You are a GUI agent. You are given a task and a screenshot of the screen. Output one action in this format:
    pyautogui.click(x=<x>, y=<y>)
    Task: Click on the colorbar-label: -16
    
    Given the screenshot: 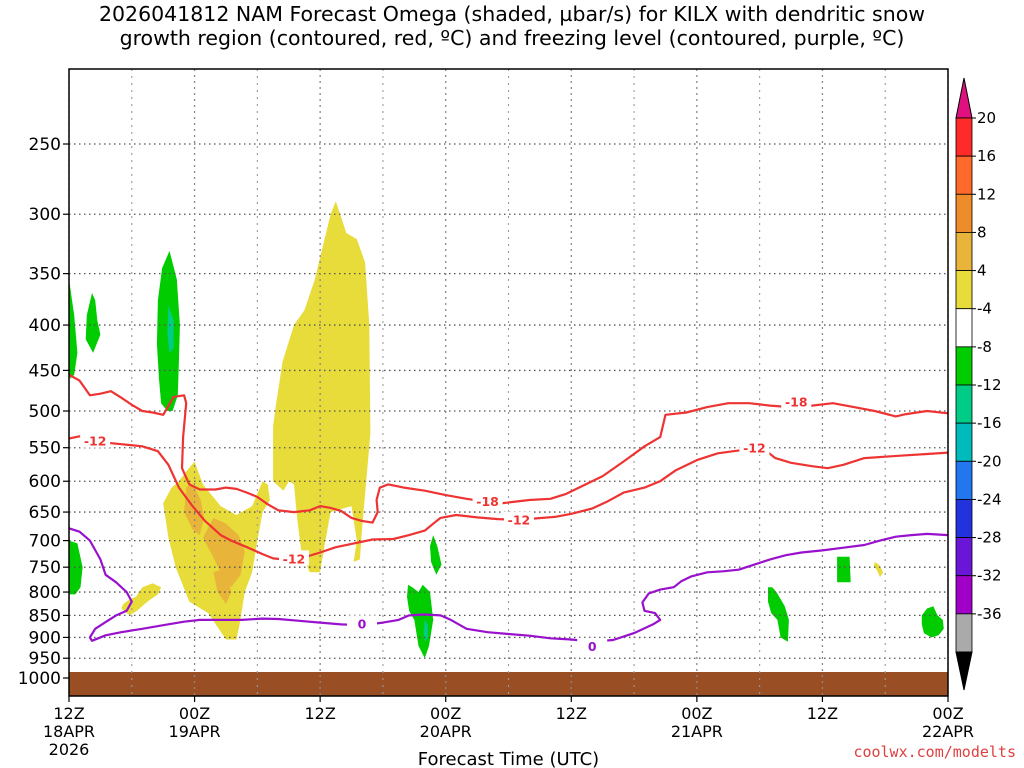 What is the action you would take?
    pyautogui.click(x=989, y=423)
    